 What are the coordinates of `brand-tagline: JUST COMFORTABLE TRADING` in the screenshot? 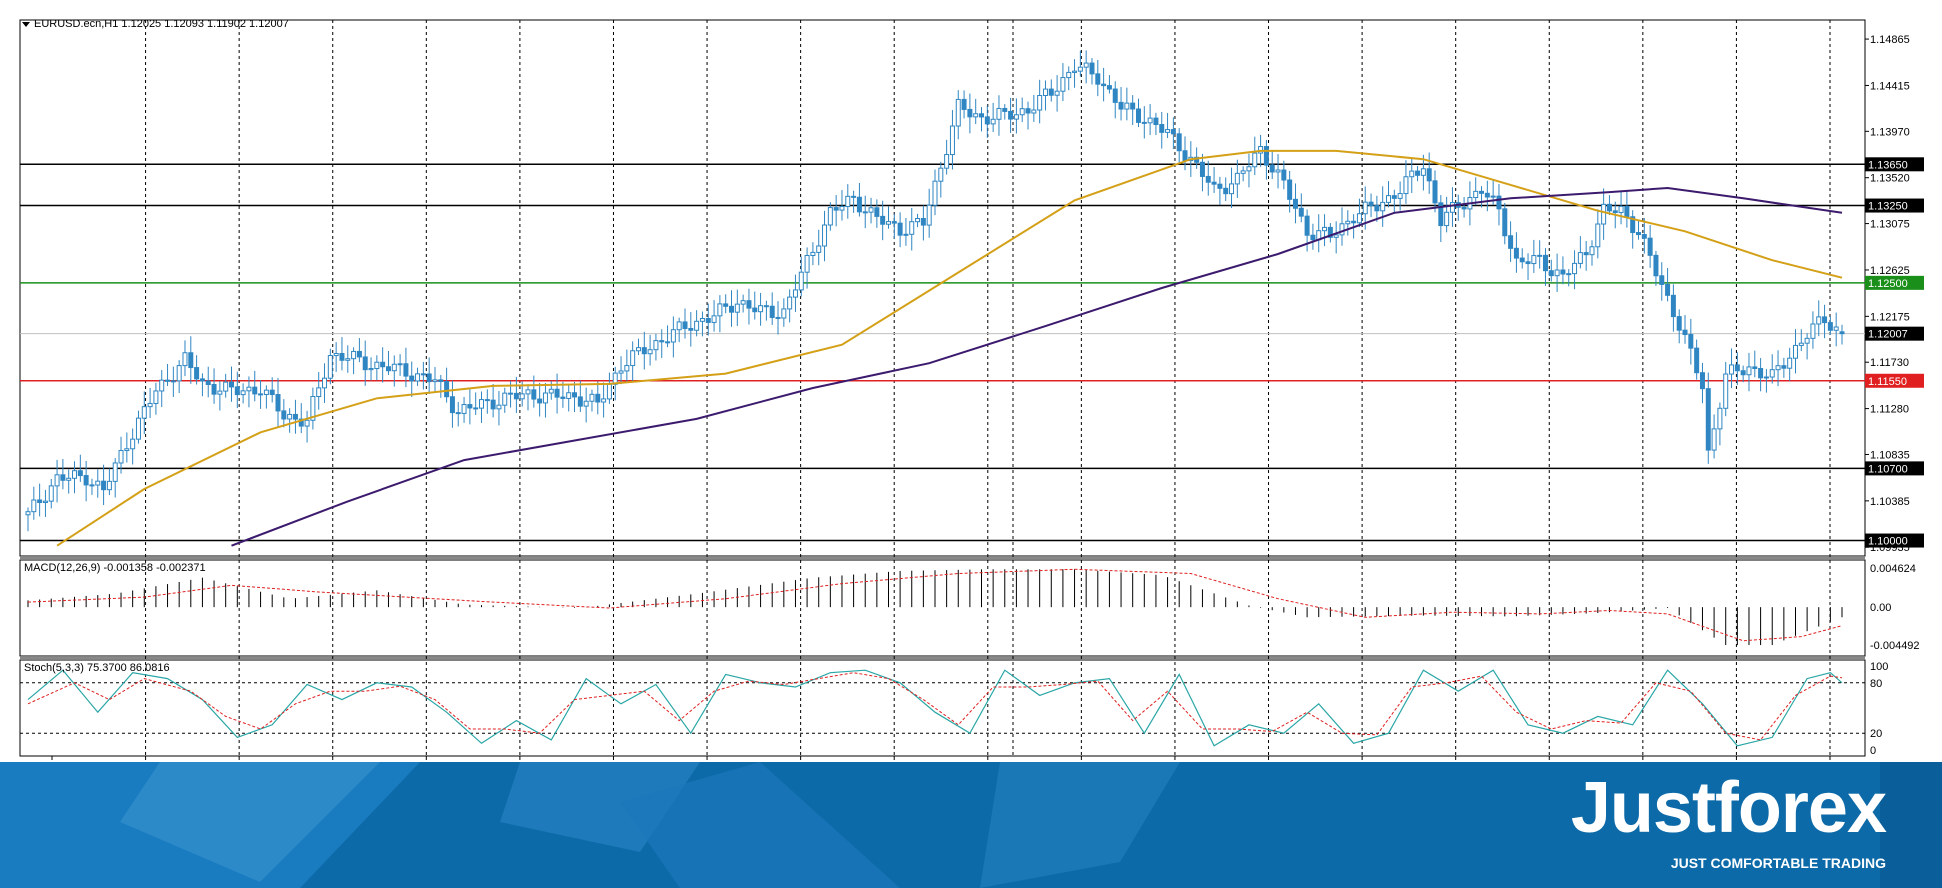 It's located at (1778, 863).